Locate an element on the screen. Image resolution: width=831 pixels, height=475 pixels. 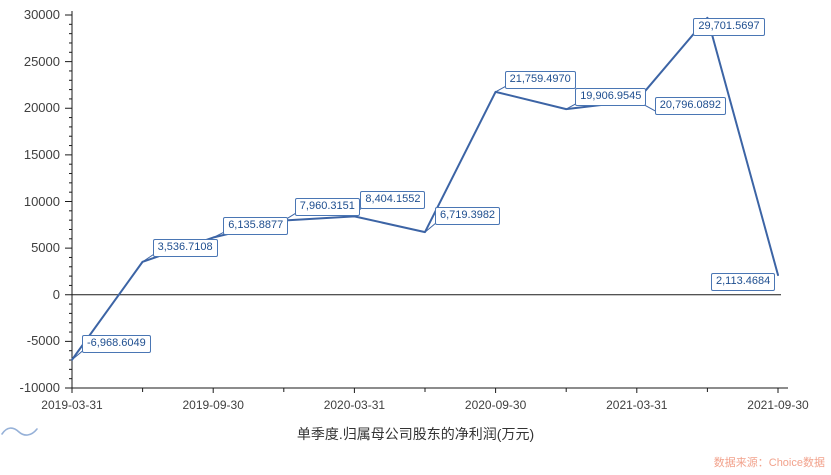
y-tick-label: 30000 is located at coordinates (41, 14).